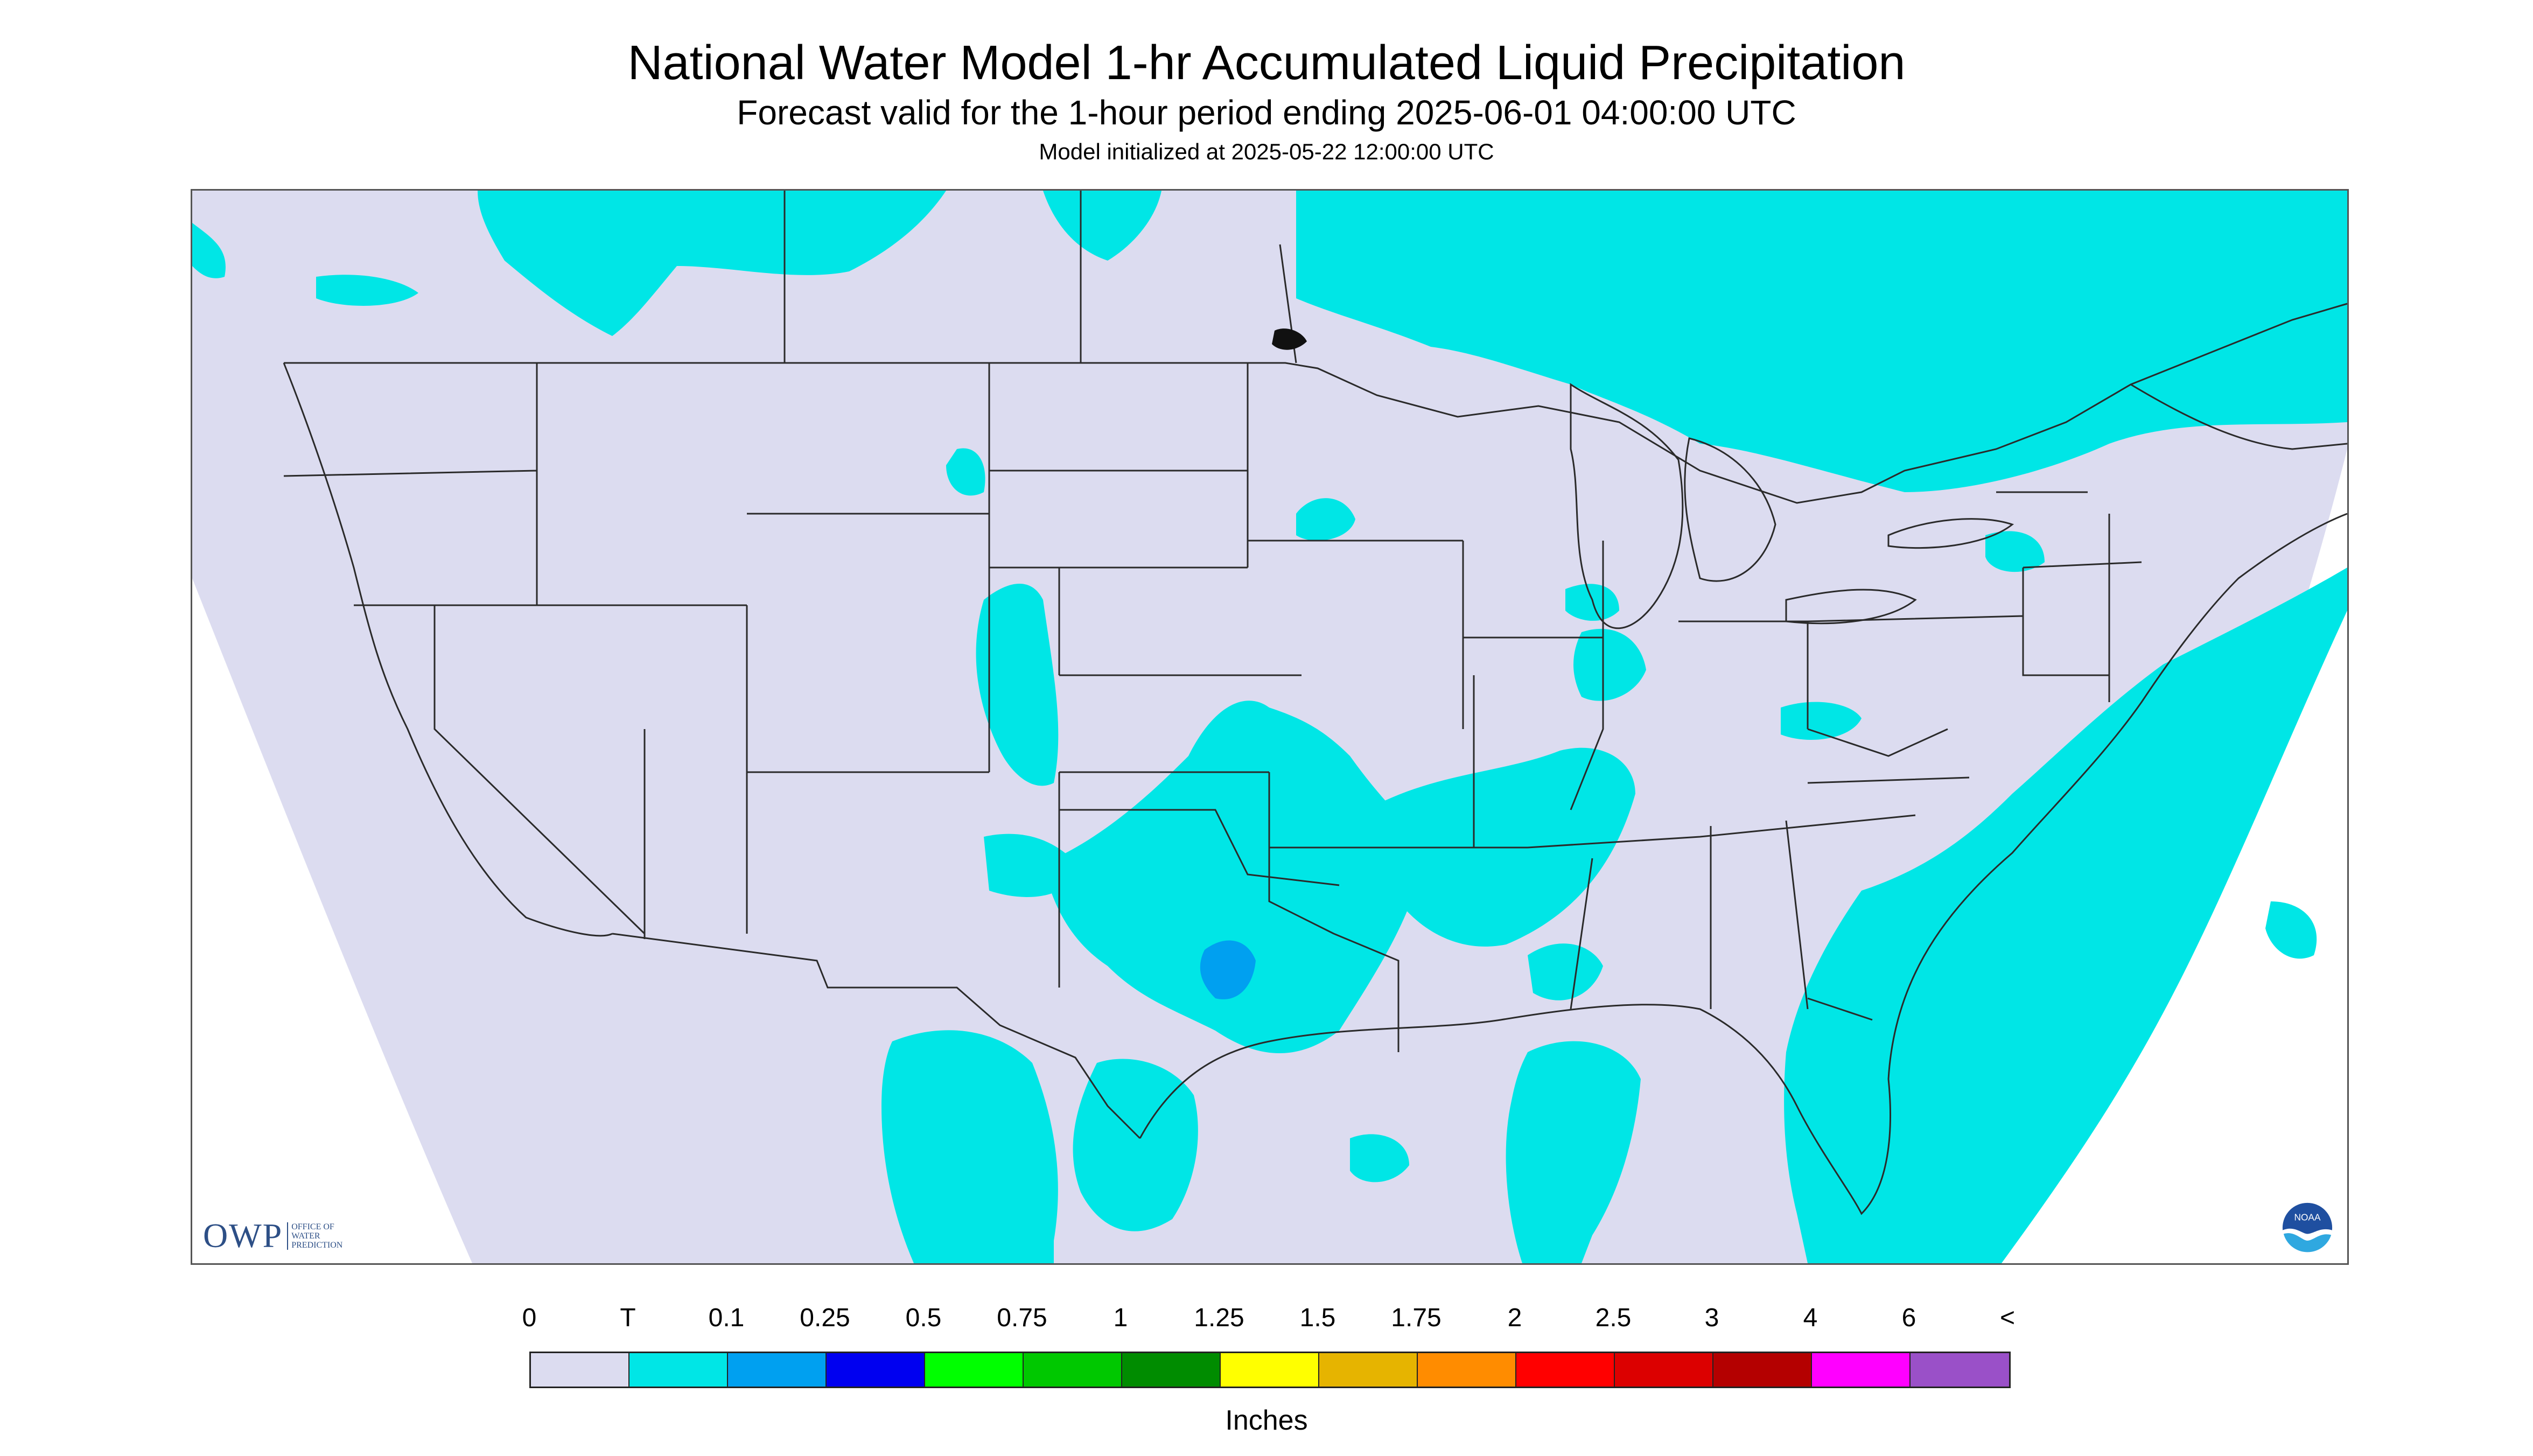 The width and height of the screenshot is (2533, 1456). Describe the element at coordinates (1909, 1318) in the screenshot. I see `legend-tick-label: 6` at that location.